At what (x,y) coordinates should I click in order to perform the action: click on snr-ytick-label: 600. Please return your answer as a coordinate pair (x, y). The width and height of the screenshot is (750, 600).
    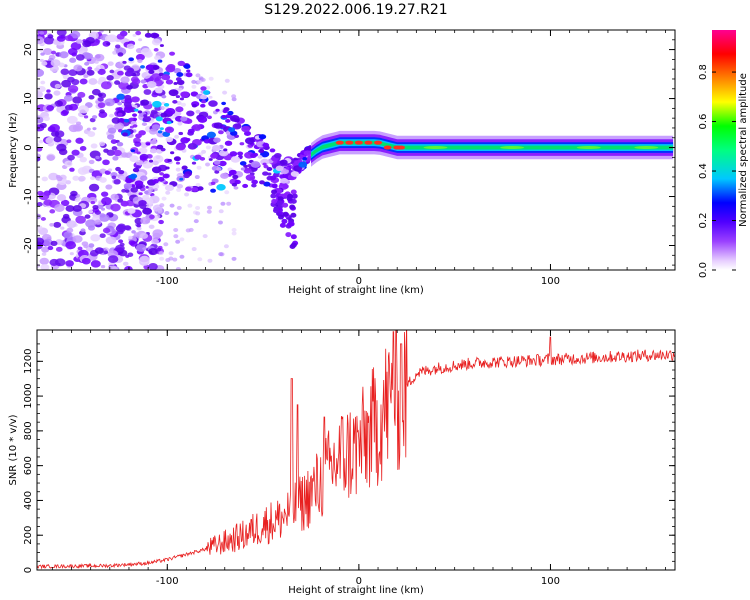
    Looking at the image, I should click on (28, 465).